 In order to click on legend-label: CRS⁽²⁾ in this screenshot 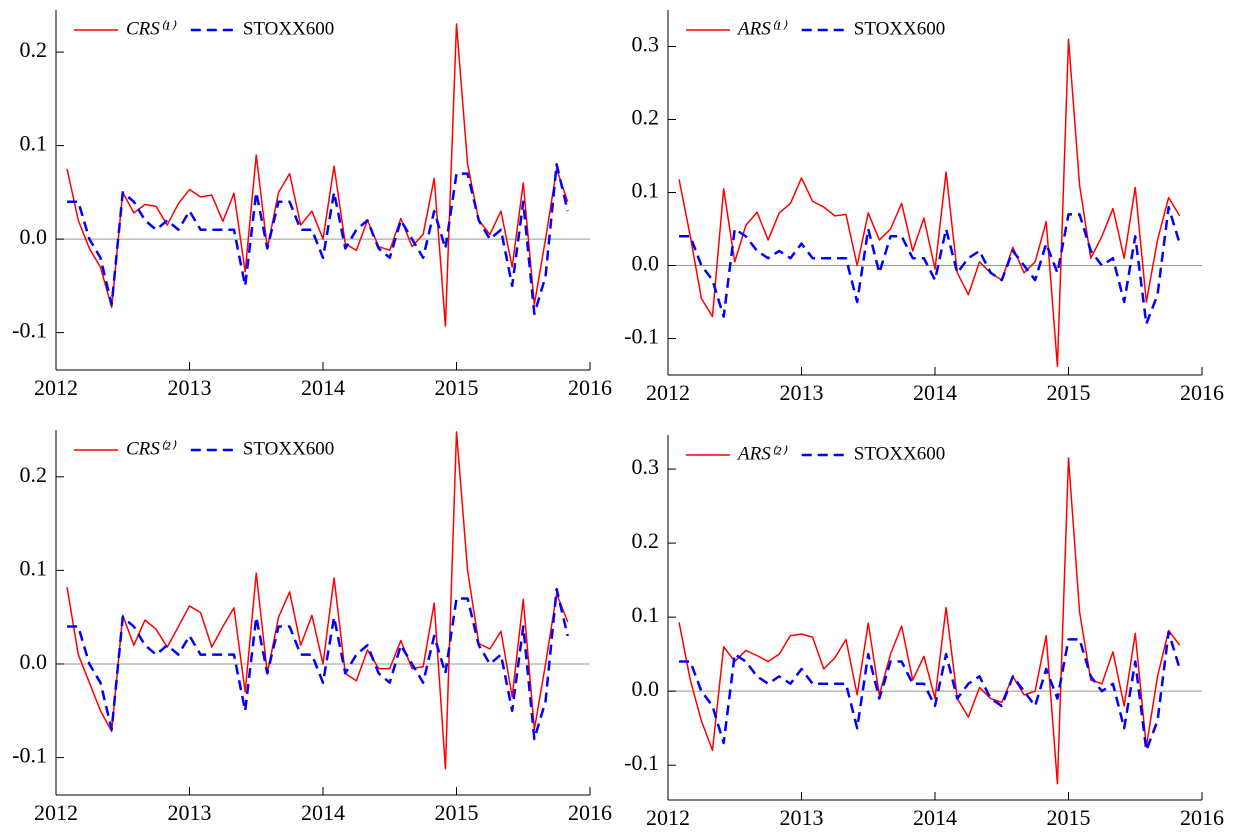, I will do `click(151, 448)`.